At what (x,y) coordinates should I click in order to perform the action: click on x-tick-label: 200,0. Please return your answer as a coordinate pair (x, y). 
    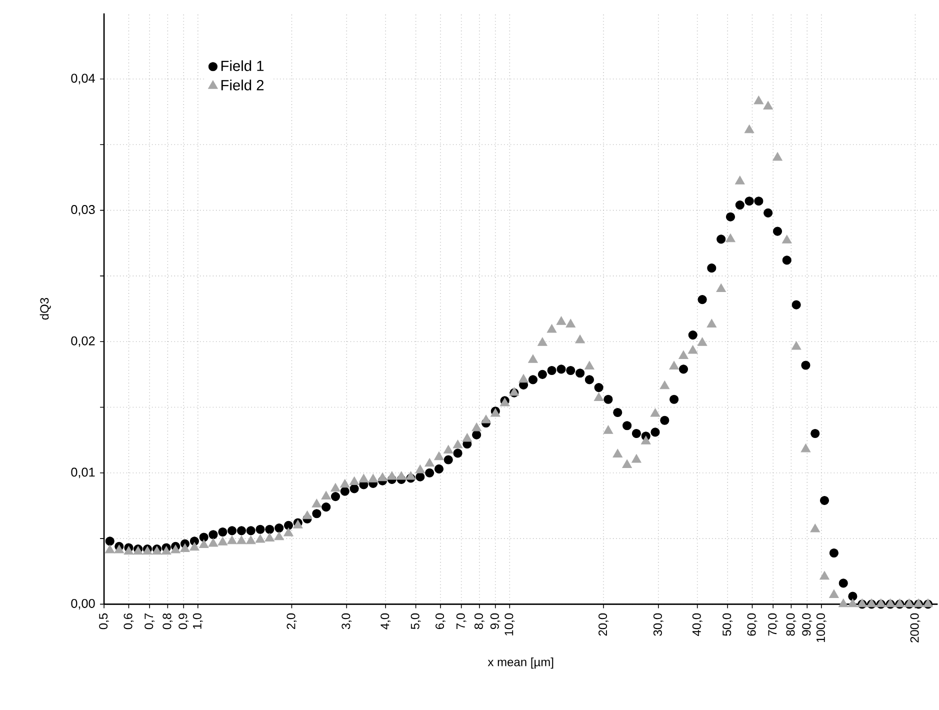
    Looking at the image, I should click on (915, 628).